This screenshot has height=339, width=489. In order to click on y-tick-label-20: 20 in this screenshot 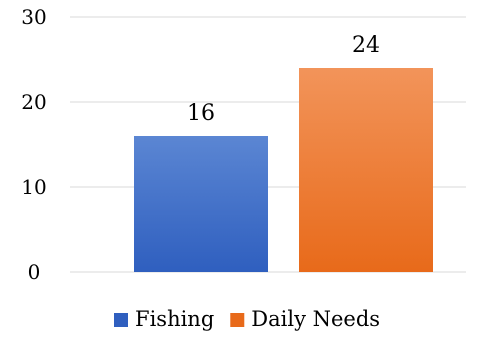, I will do `click(33, 102)`.